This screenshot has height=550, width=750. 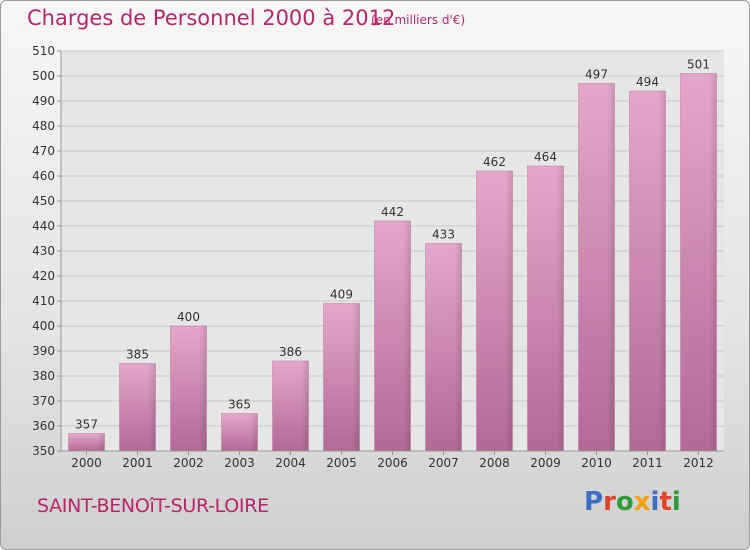 I want to click on x-tick-label: 2003, so click(x=239, y=463).